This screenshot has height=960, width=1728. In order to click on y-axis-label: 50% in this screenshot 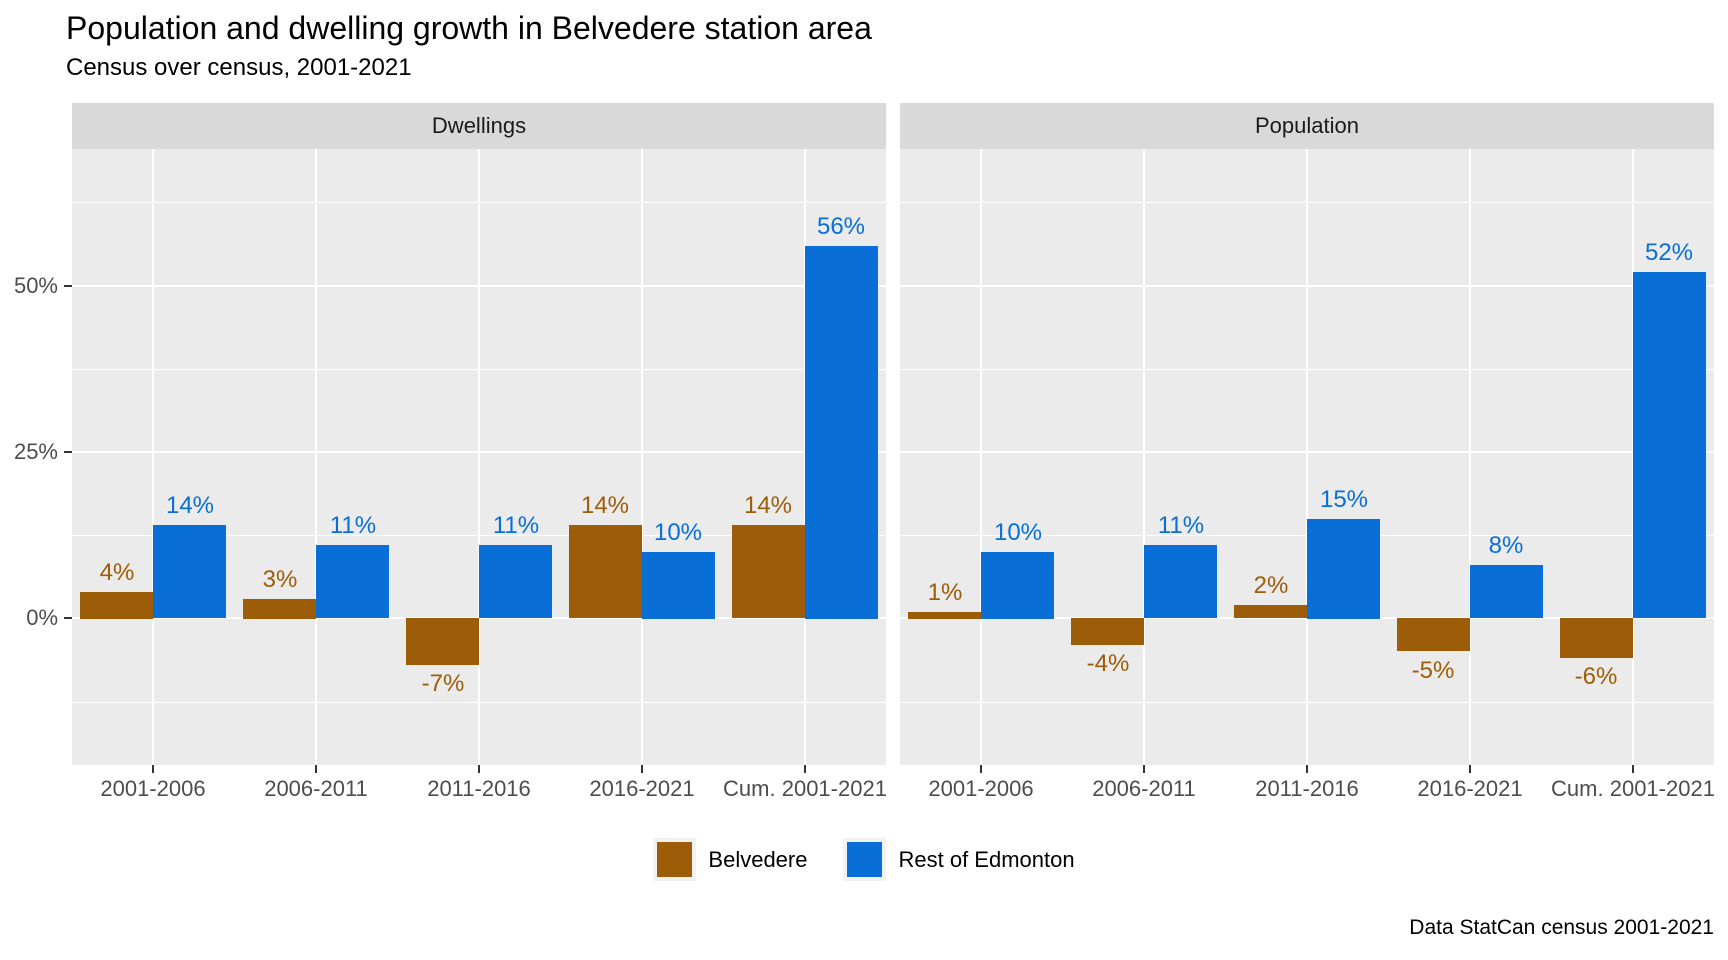, I will do `click(35, 285)`.